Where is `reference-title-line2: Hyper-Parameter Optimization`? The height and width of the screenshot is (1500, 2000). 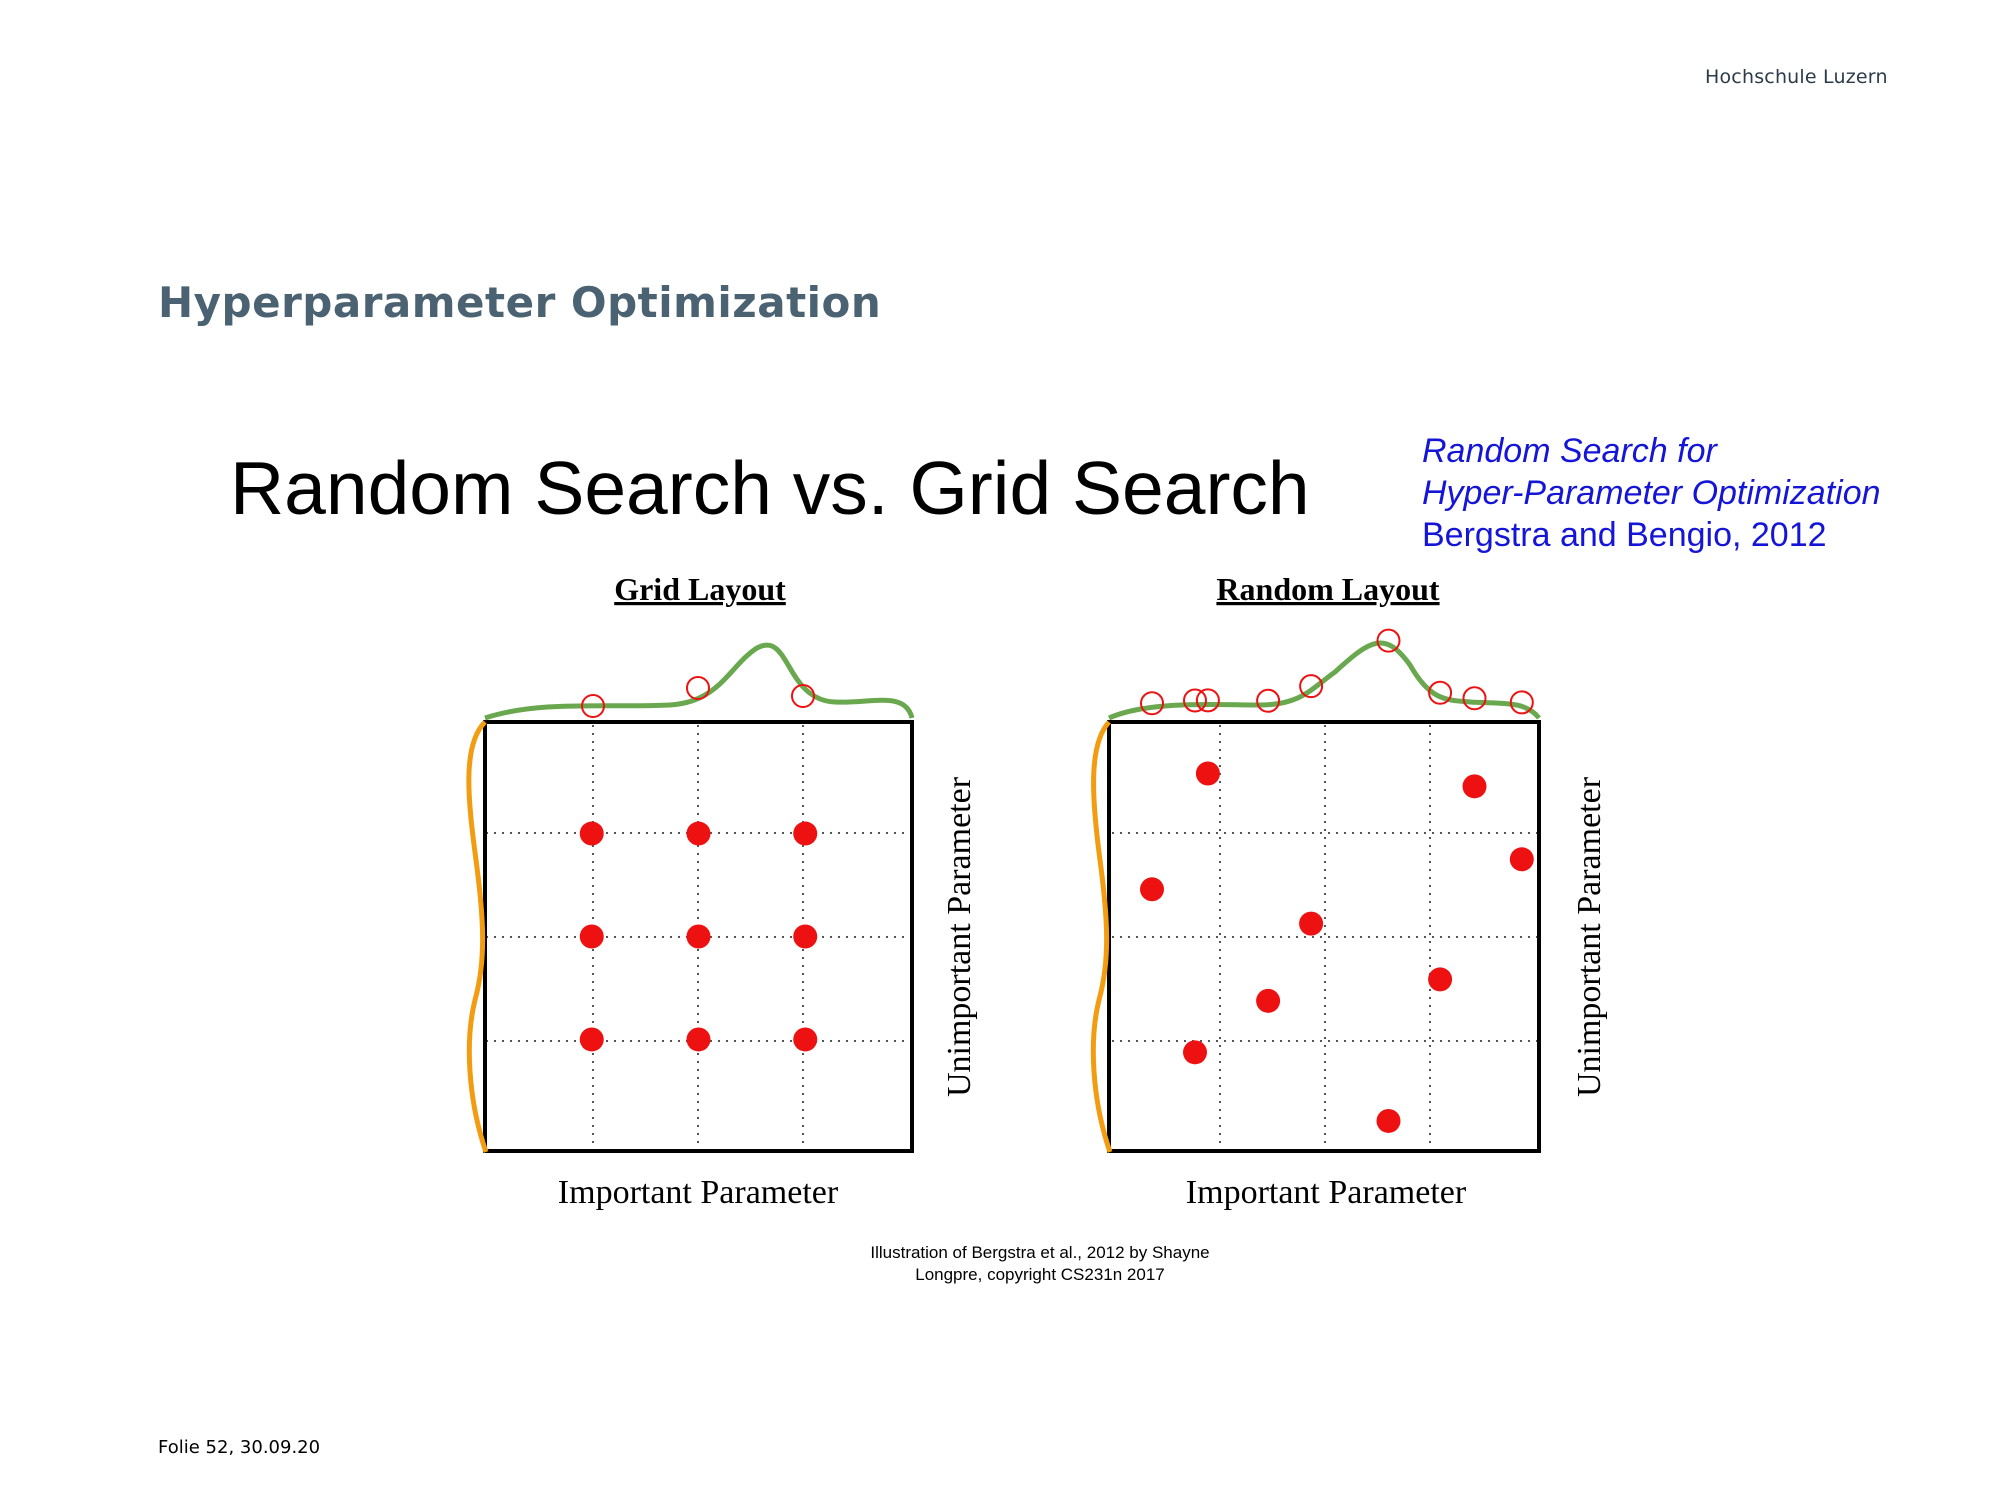
reference-title-line2: Hyper-Parameter Optimization is located at coordinates (1651, 493).